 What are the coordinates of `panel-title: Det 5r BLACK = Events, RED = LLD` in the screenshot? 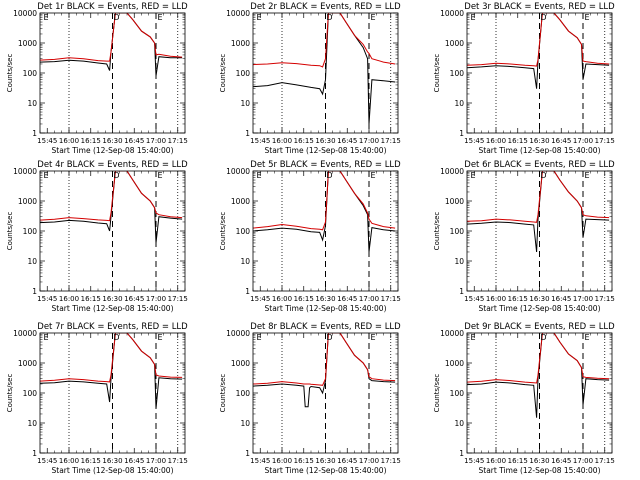 It's located at (325, 165).